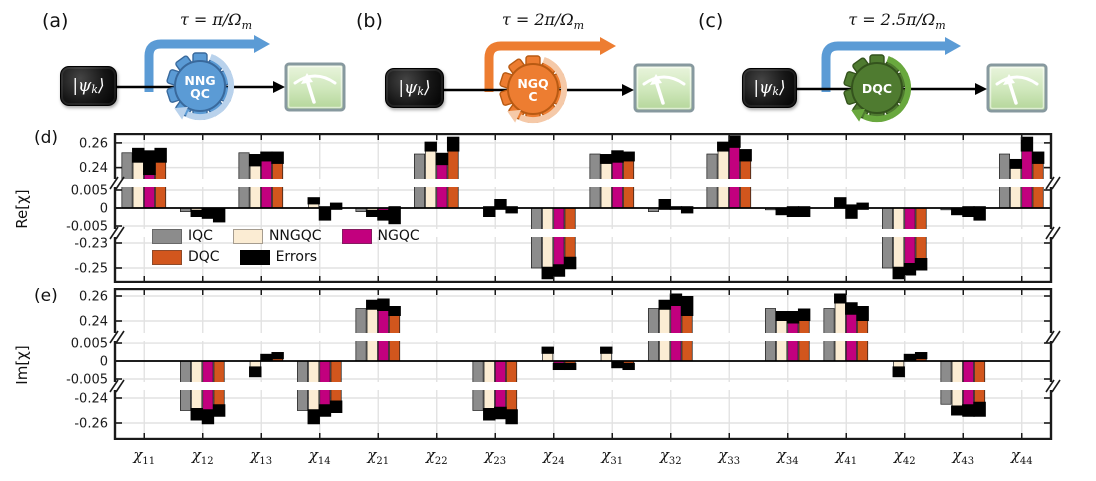 Image resolution: width=1096 pixels, height=481 pixels. What do you see at coordinates (981, 89) in the screenshot?
I see `process-arrowhead-icon` at bounding box center [981, 89].